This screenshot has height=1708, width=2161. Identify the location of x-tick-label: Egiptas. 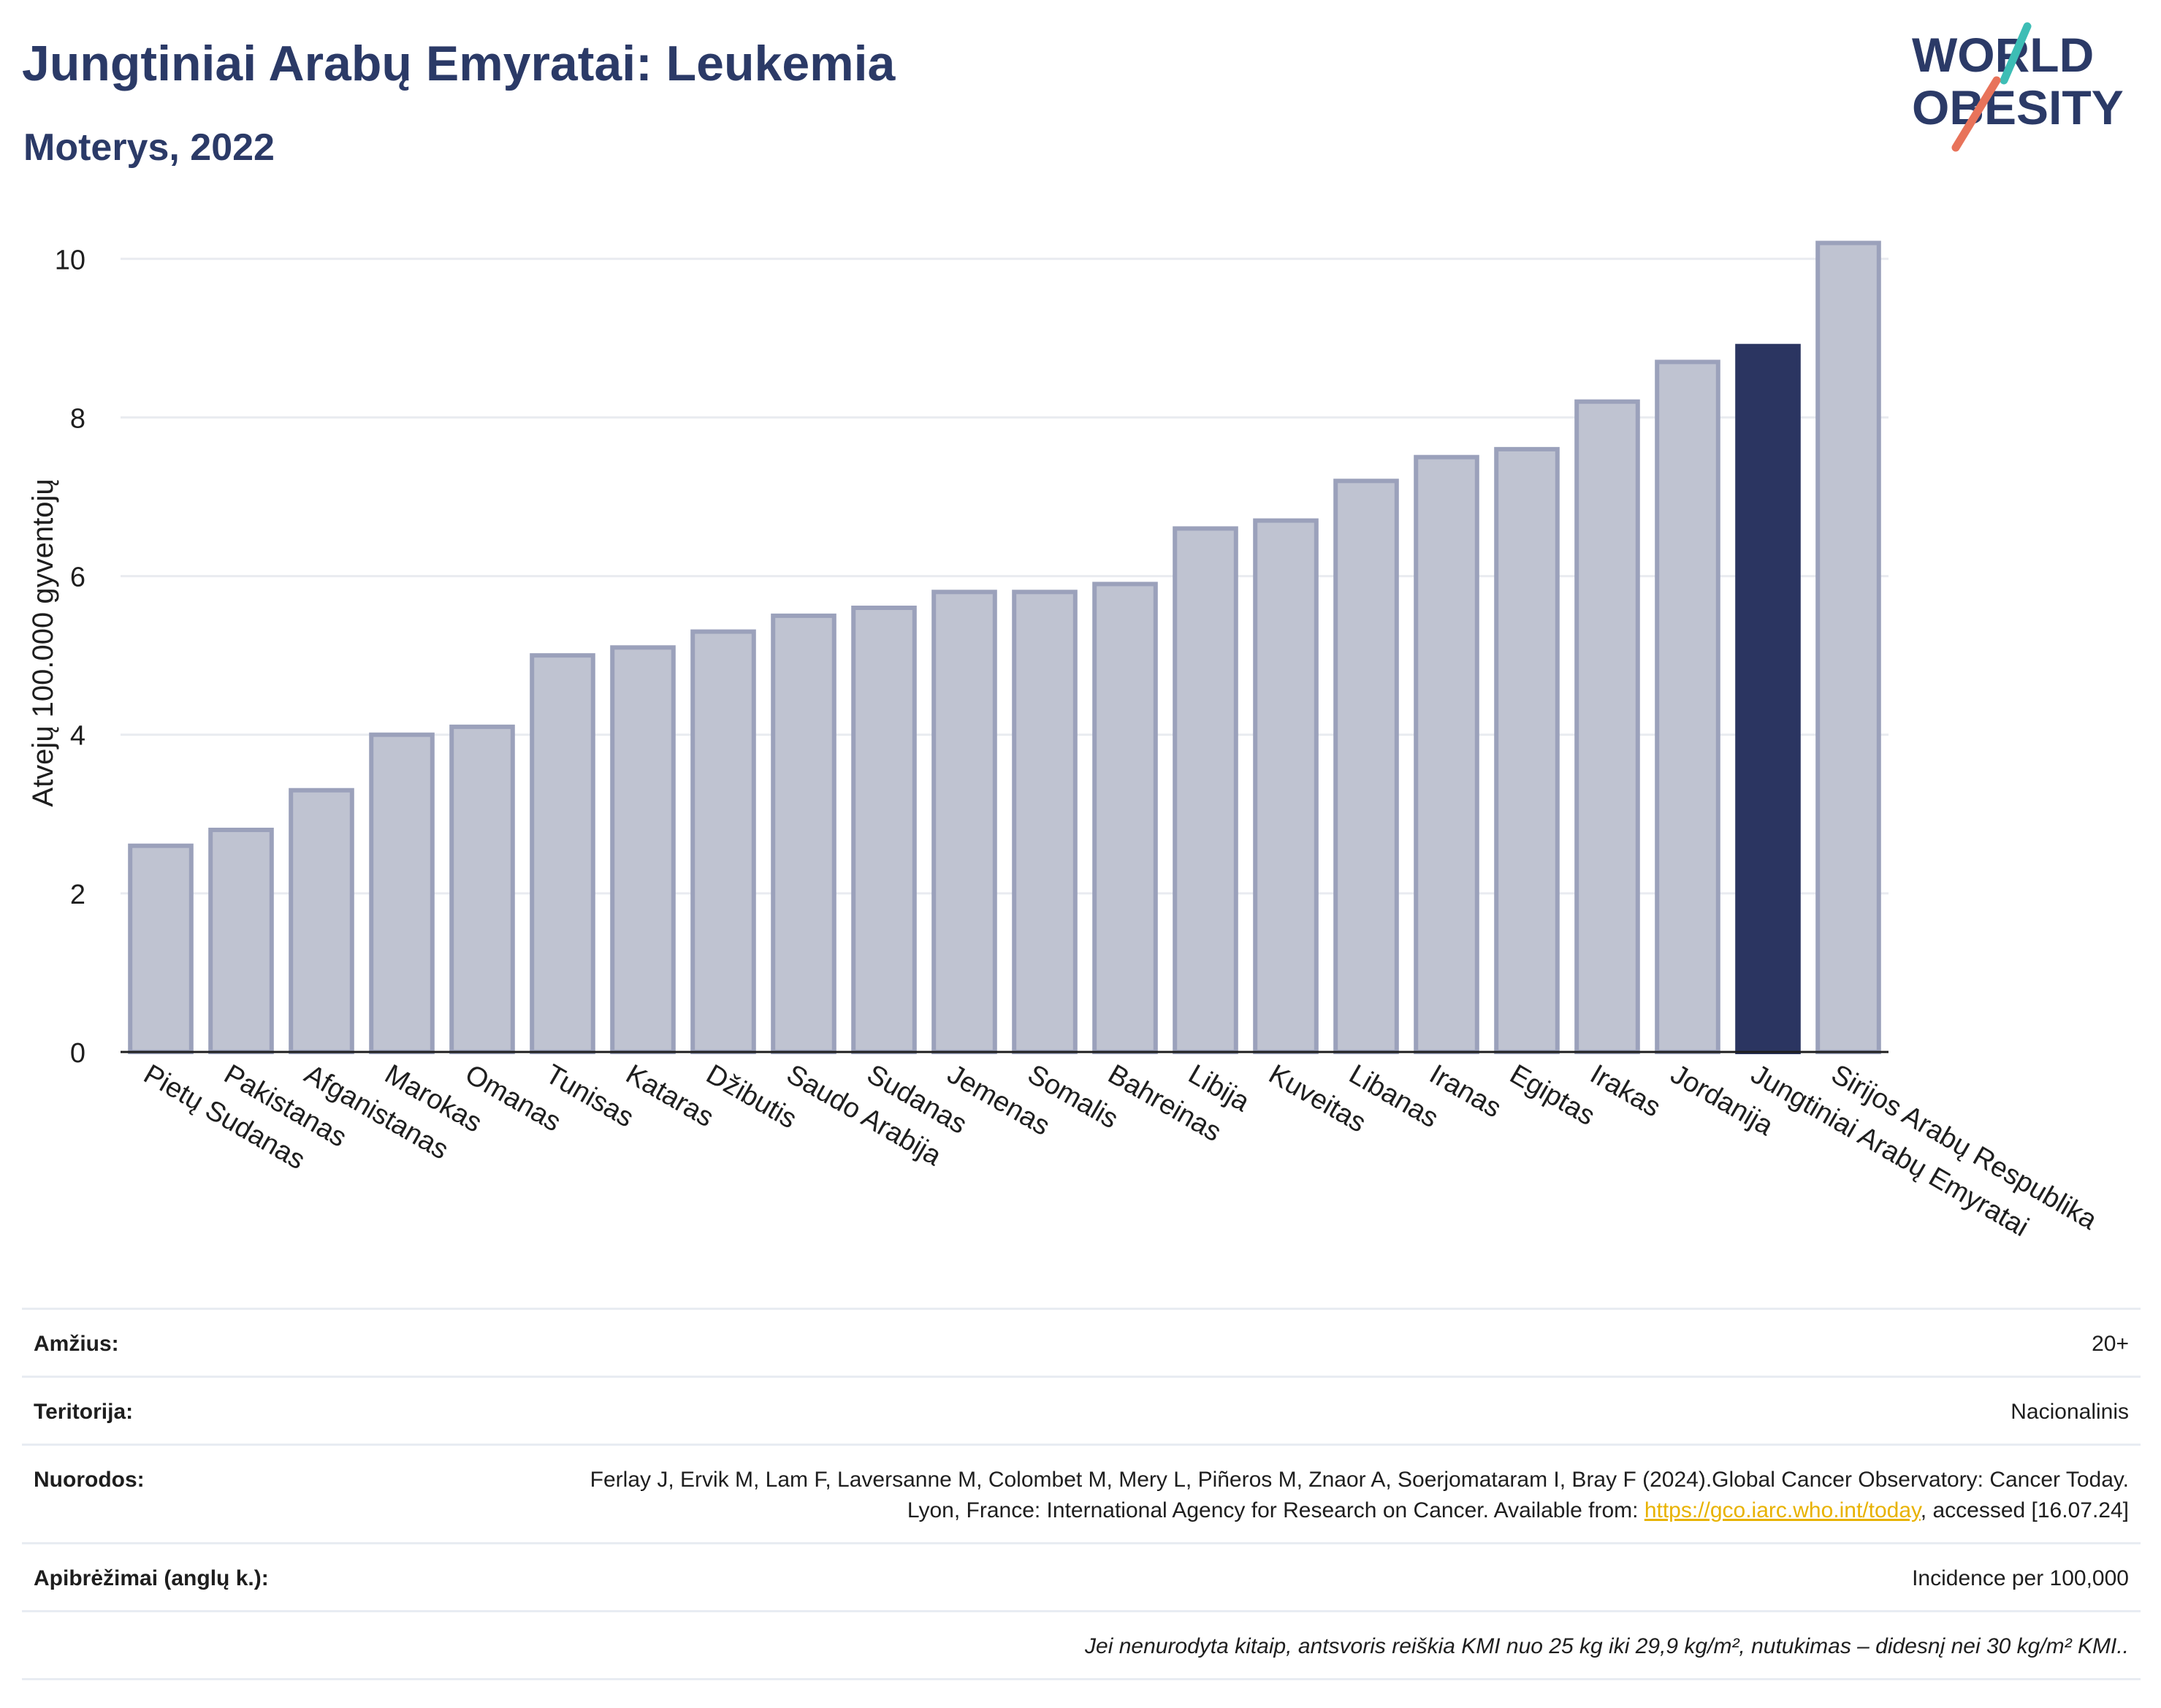
(1553, 1095).